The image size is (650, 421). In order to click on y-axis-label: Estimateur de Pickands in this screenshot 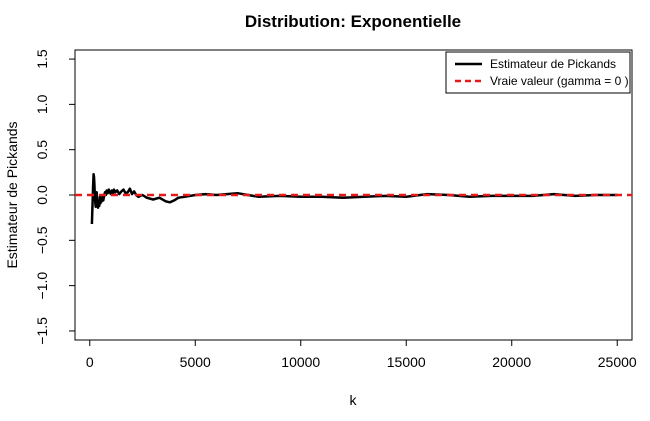, I will do `click(12, 194)`.